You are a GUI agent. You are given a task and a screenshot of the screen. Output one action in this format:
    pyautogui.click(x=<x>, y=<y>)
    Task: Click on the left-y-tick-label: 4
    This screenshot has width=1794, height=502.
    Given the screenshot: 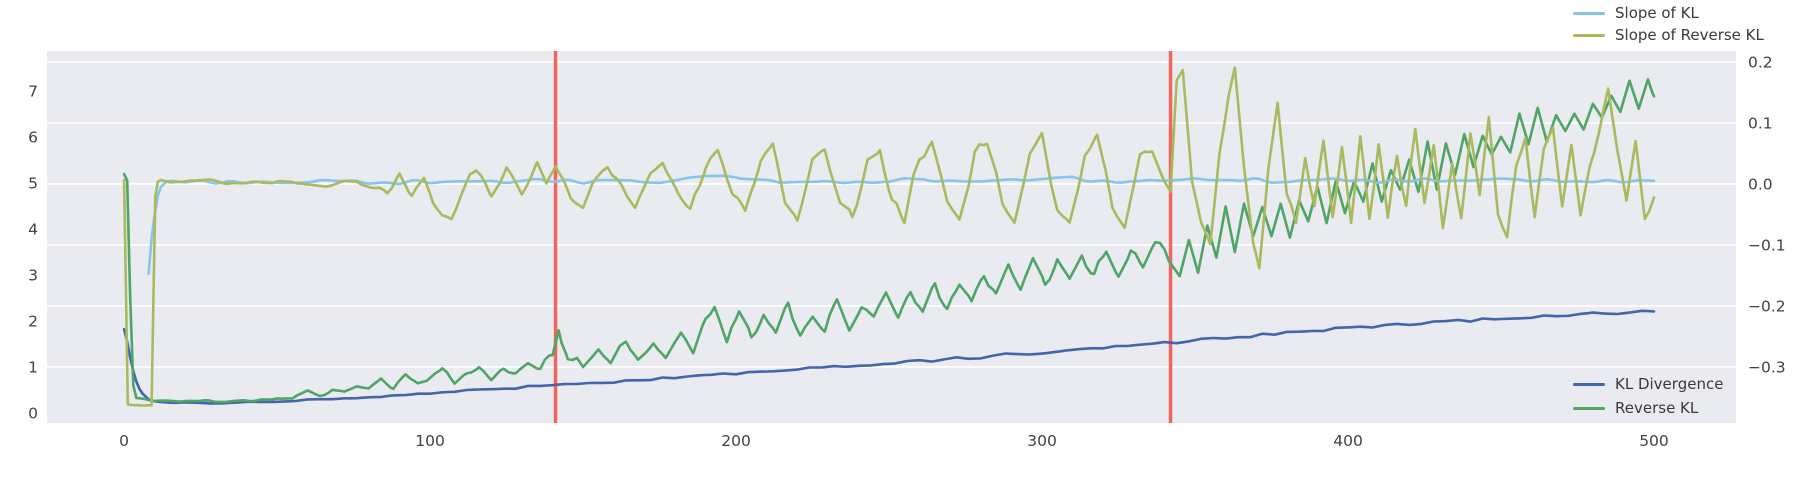 What is the action you would take?
    pyautogui.click(x=33, y=230)
    